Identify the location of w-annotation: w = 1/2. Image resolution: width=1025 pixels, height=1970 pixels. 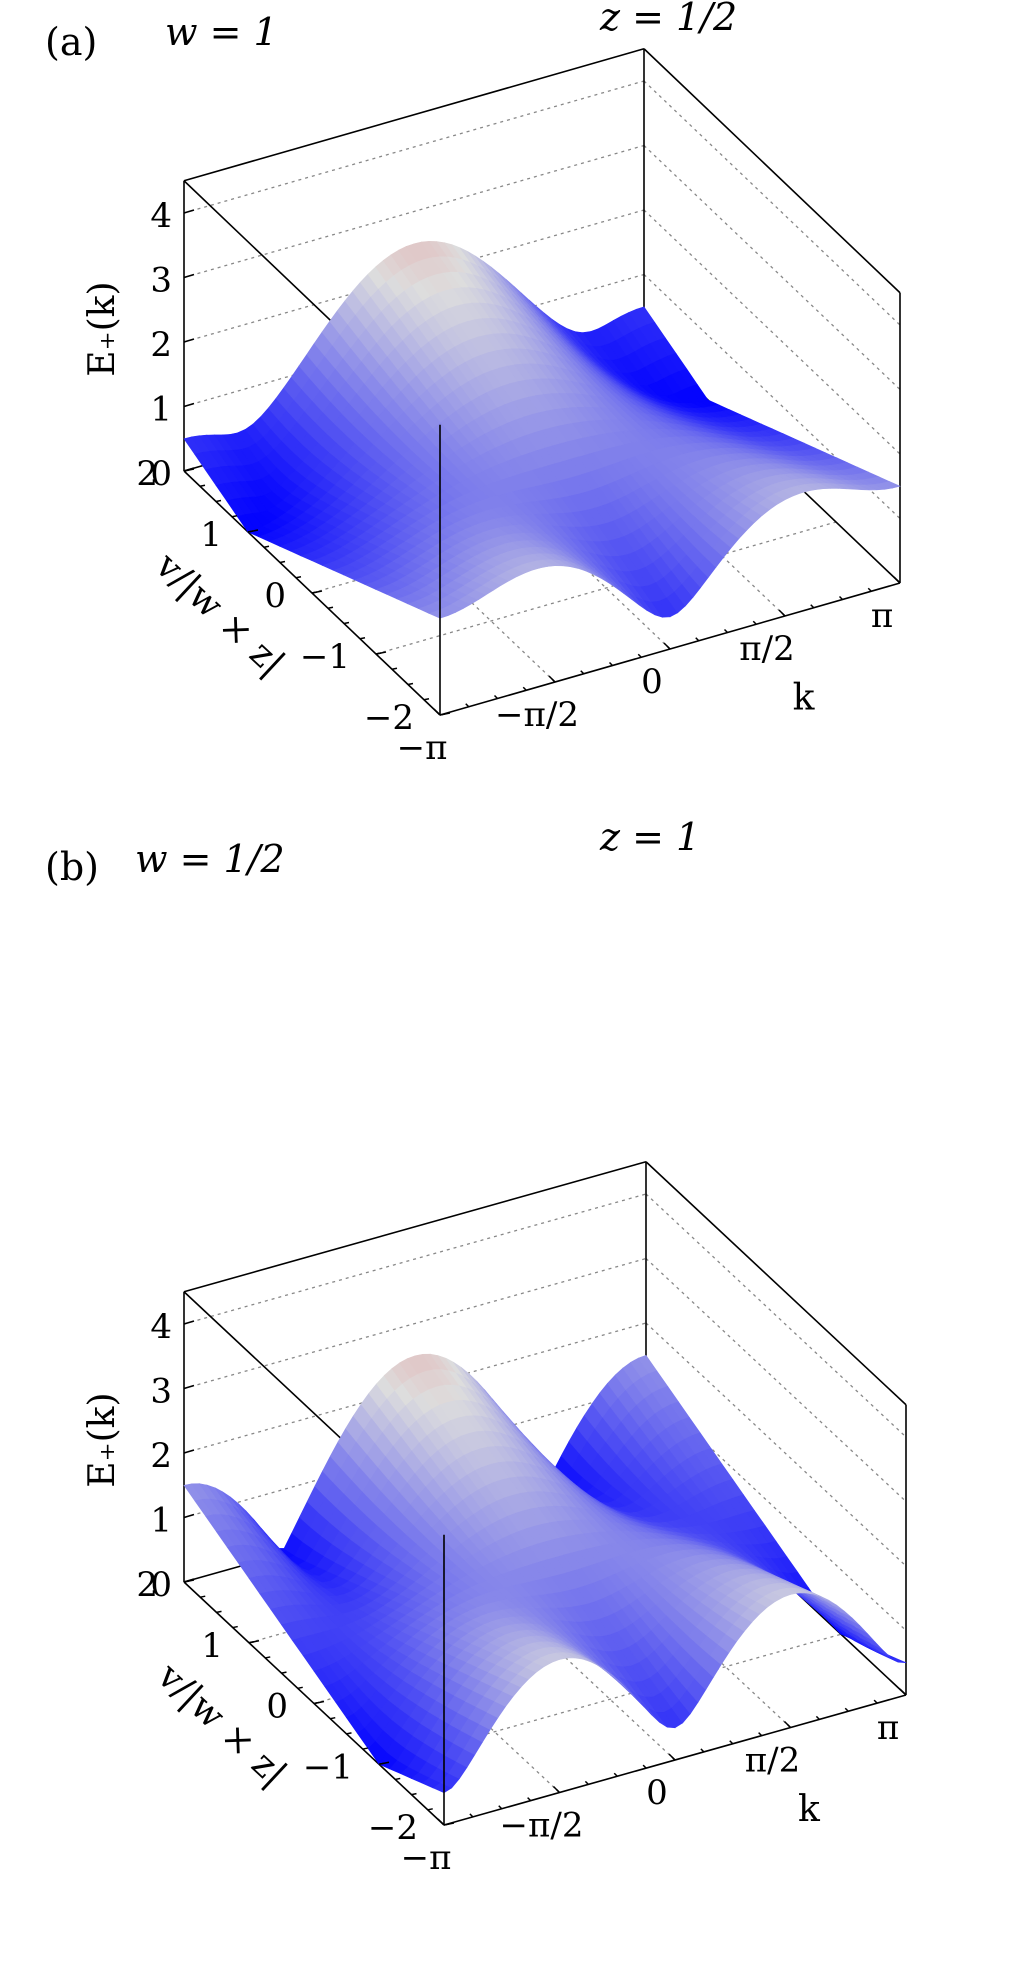
(210, 859).